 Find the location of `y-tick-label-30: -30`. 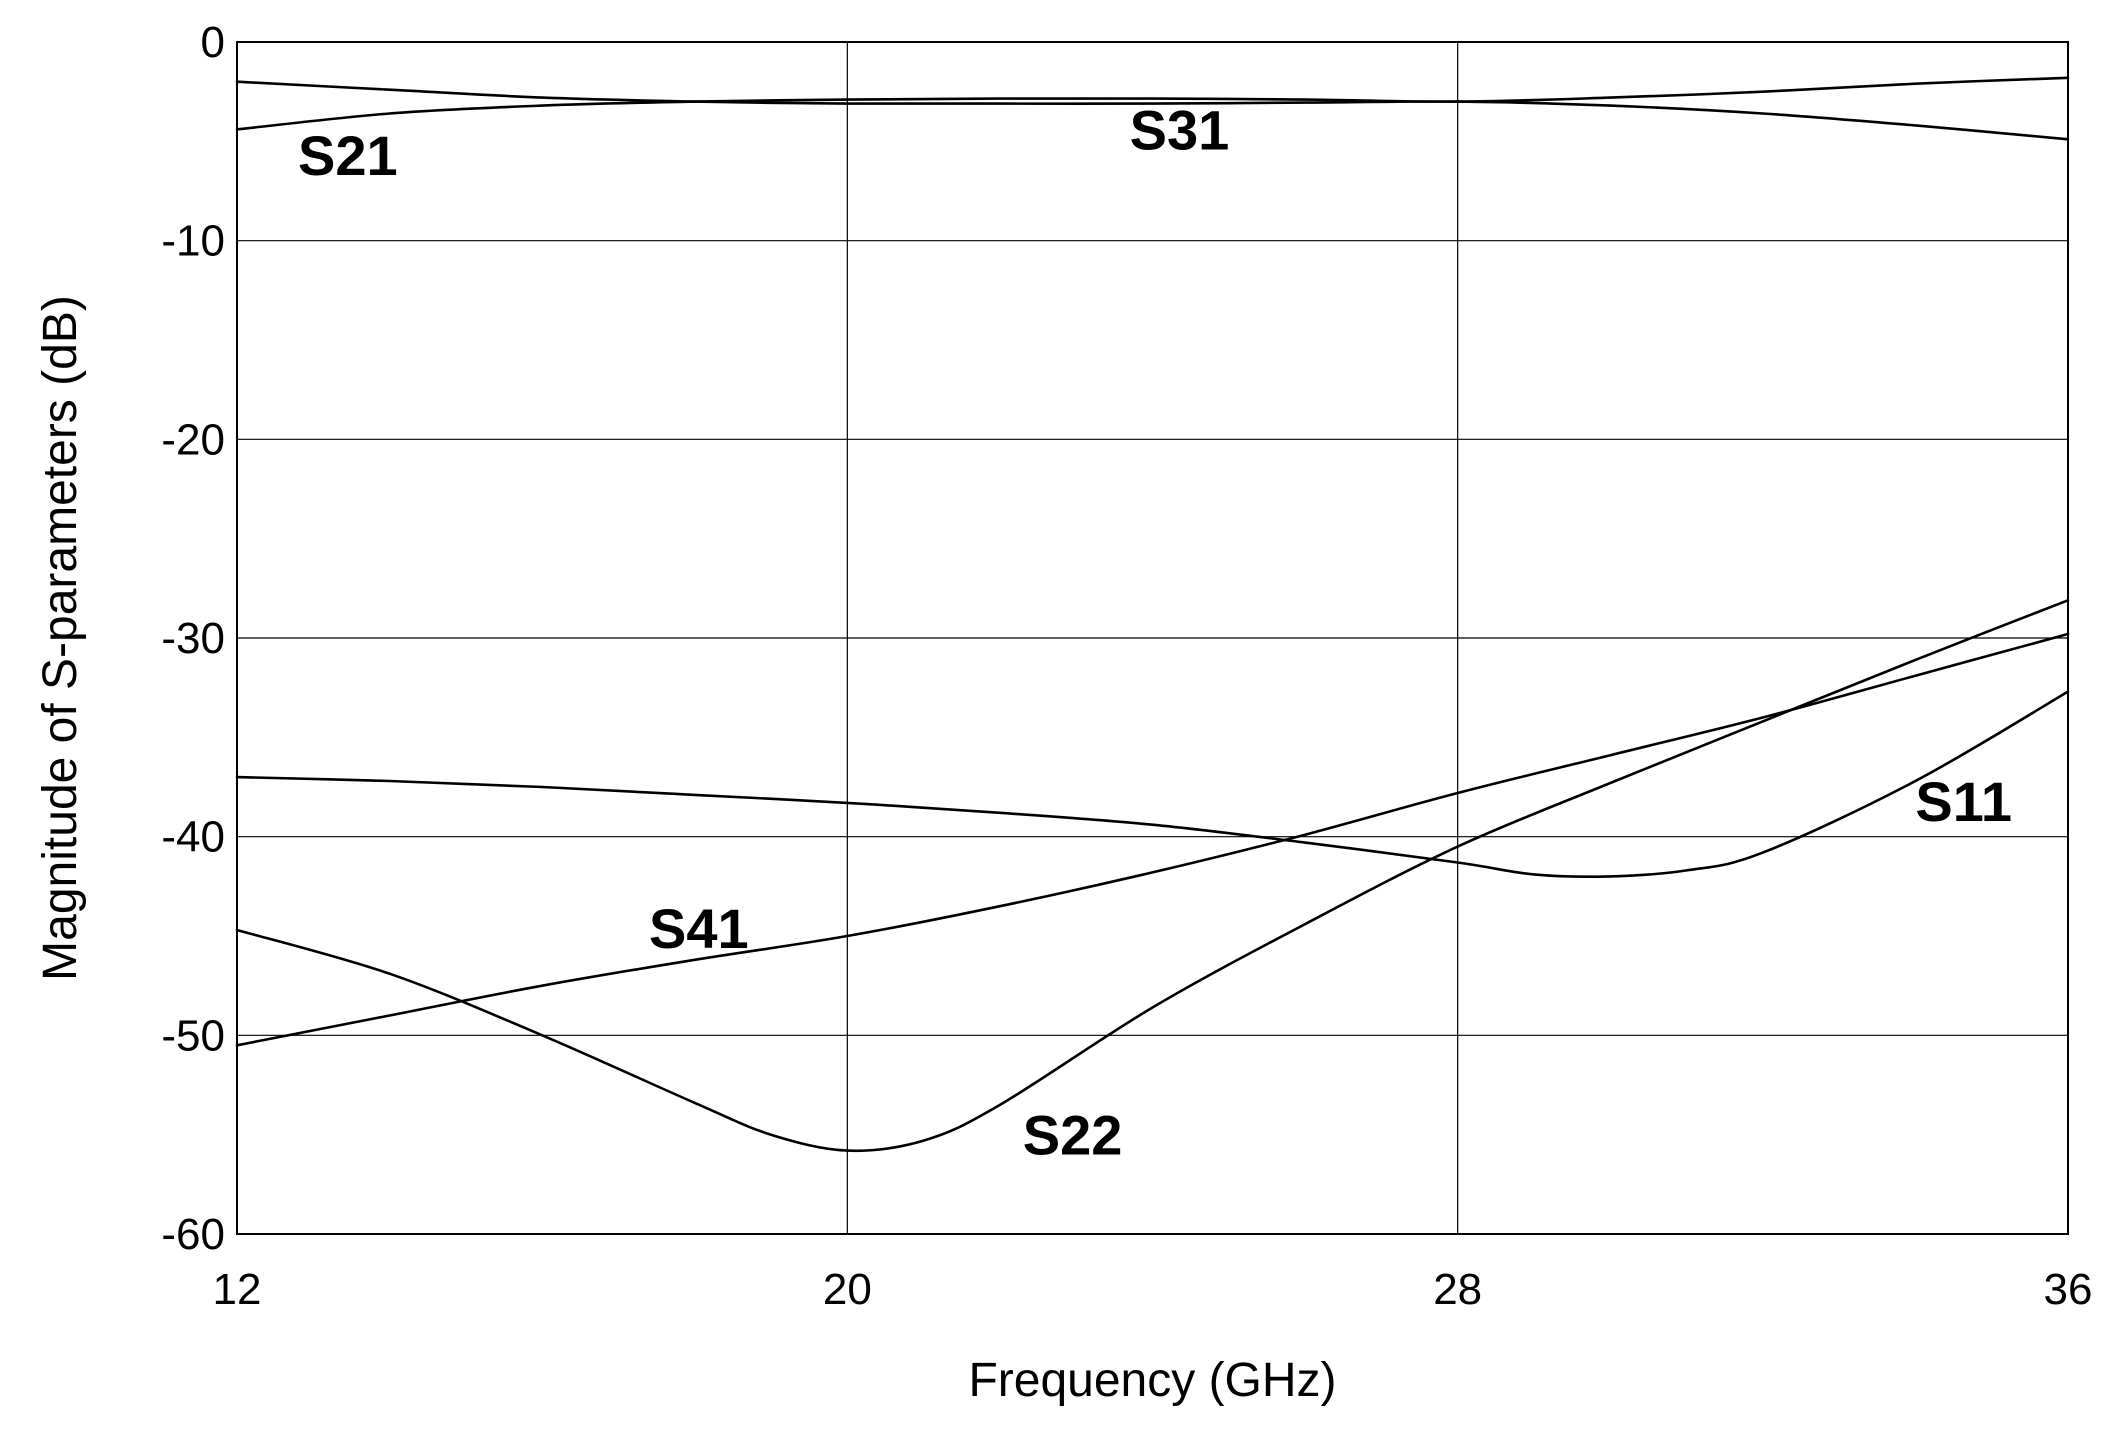

y-tick-label-30: -30 is located at coordinates (193, 638).